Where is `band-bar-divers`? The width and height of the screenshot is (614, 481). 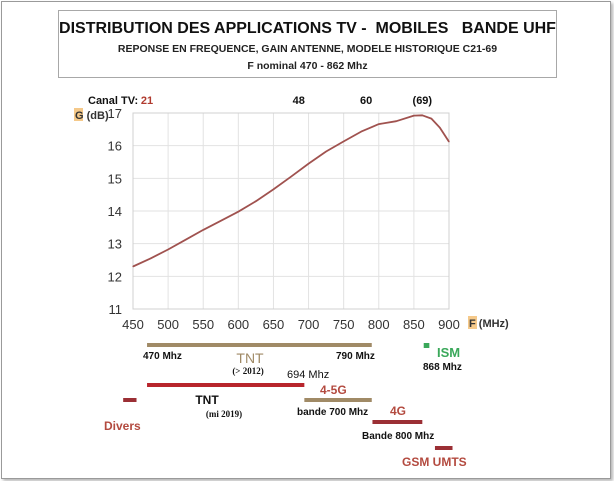 band-bar-divers is located at coordinates (130, 400).